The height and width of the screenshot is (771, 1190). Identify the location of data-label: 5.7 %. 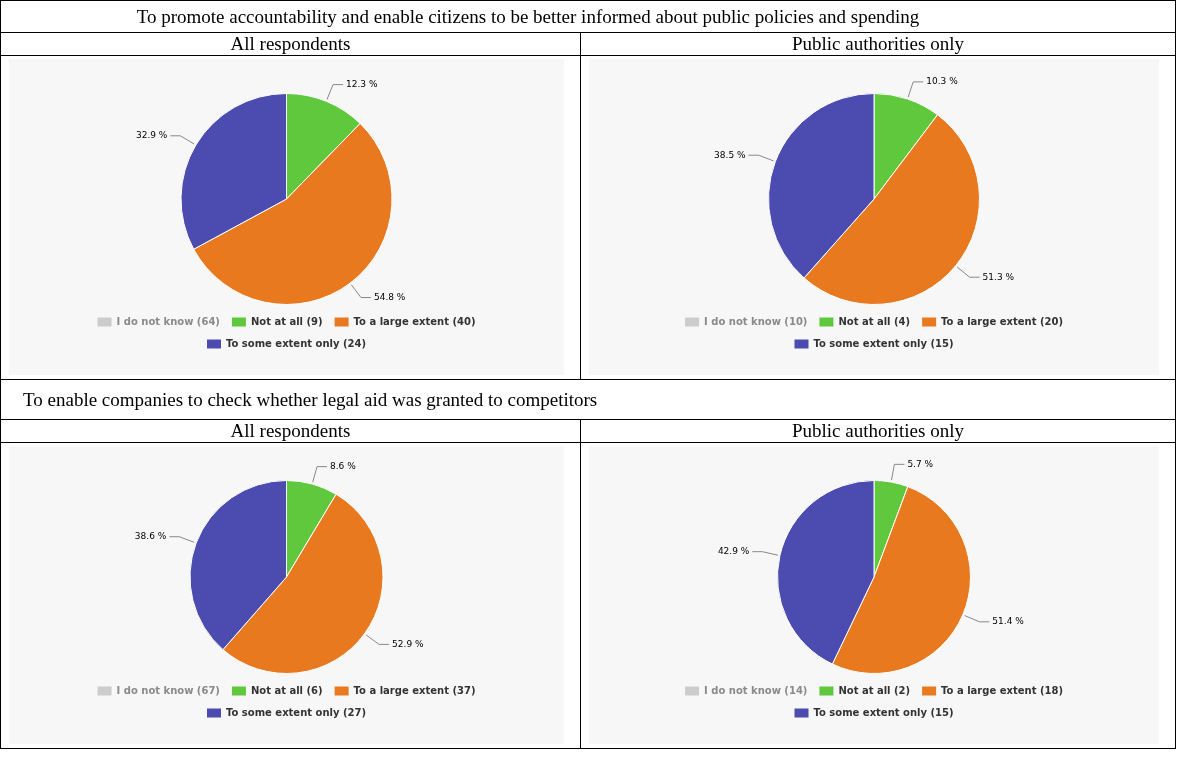
(920, 463).